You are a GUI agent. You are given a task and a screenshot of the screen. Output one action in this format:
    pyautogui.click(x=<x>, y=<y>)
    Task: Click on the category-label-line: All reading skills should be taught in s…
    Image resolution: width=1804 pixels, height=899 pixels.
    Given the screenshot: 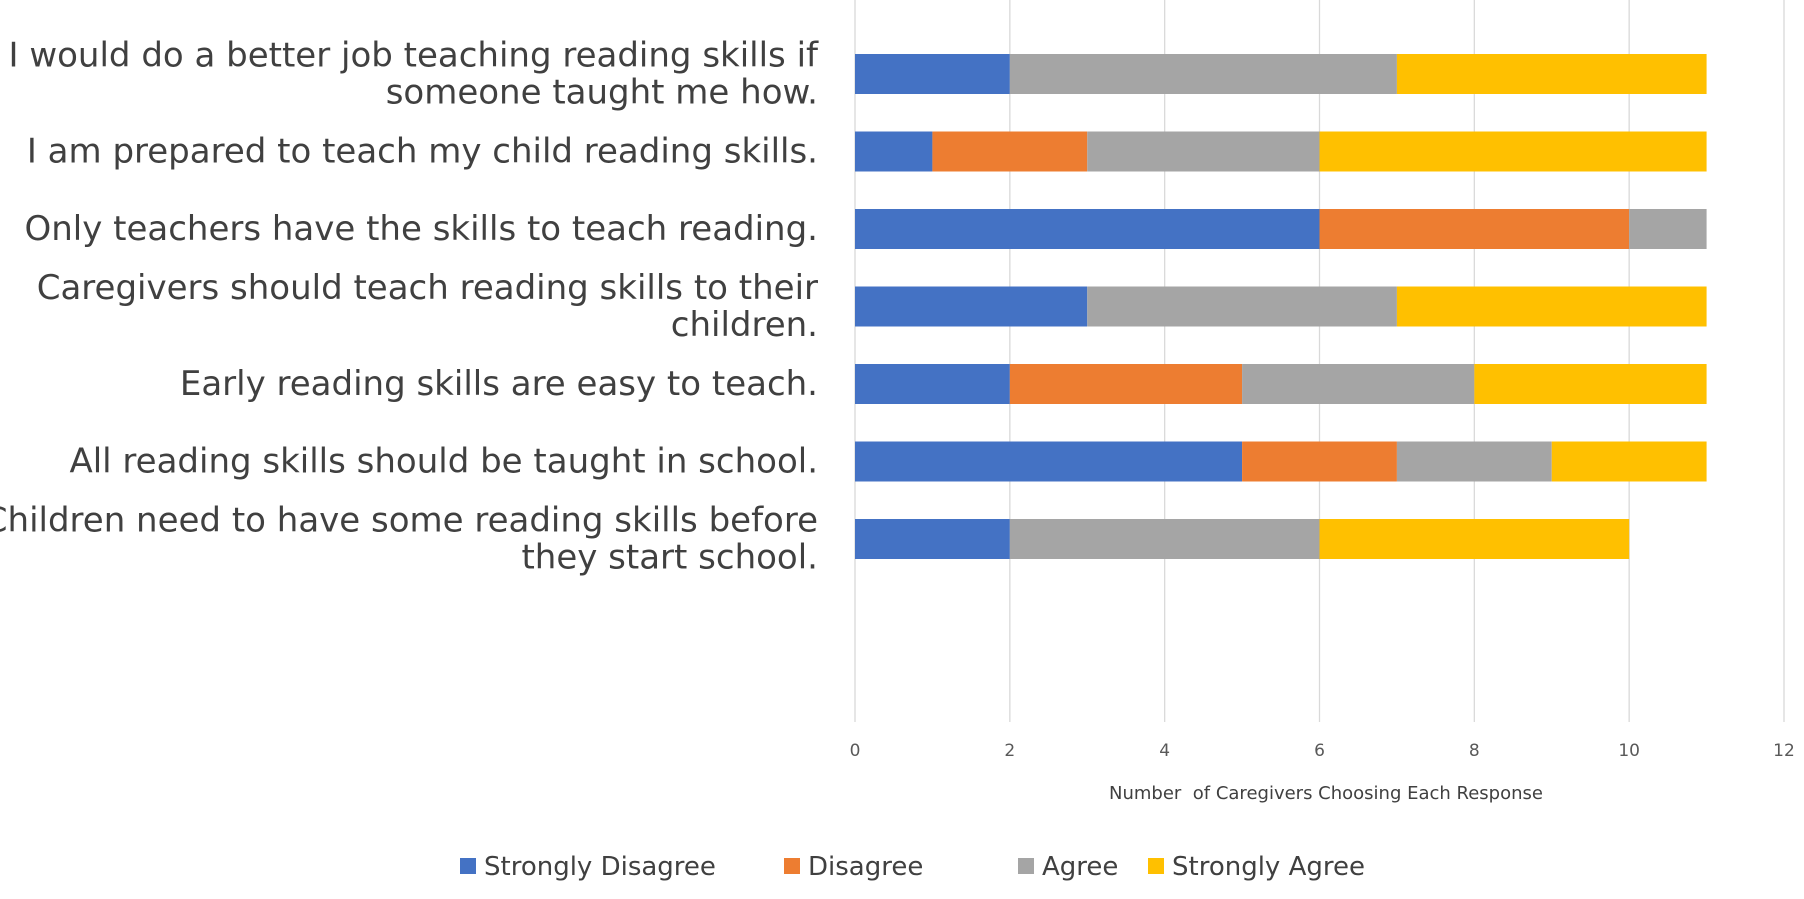 What is the action you would take?
    pyautogui.click(x=443, y=462)
    